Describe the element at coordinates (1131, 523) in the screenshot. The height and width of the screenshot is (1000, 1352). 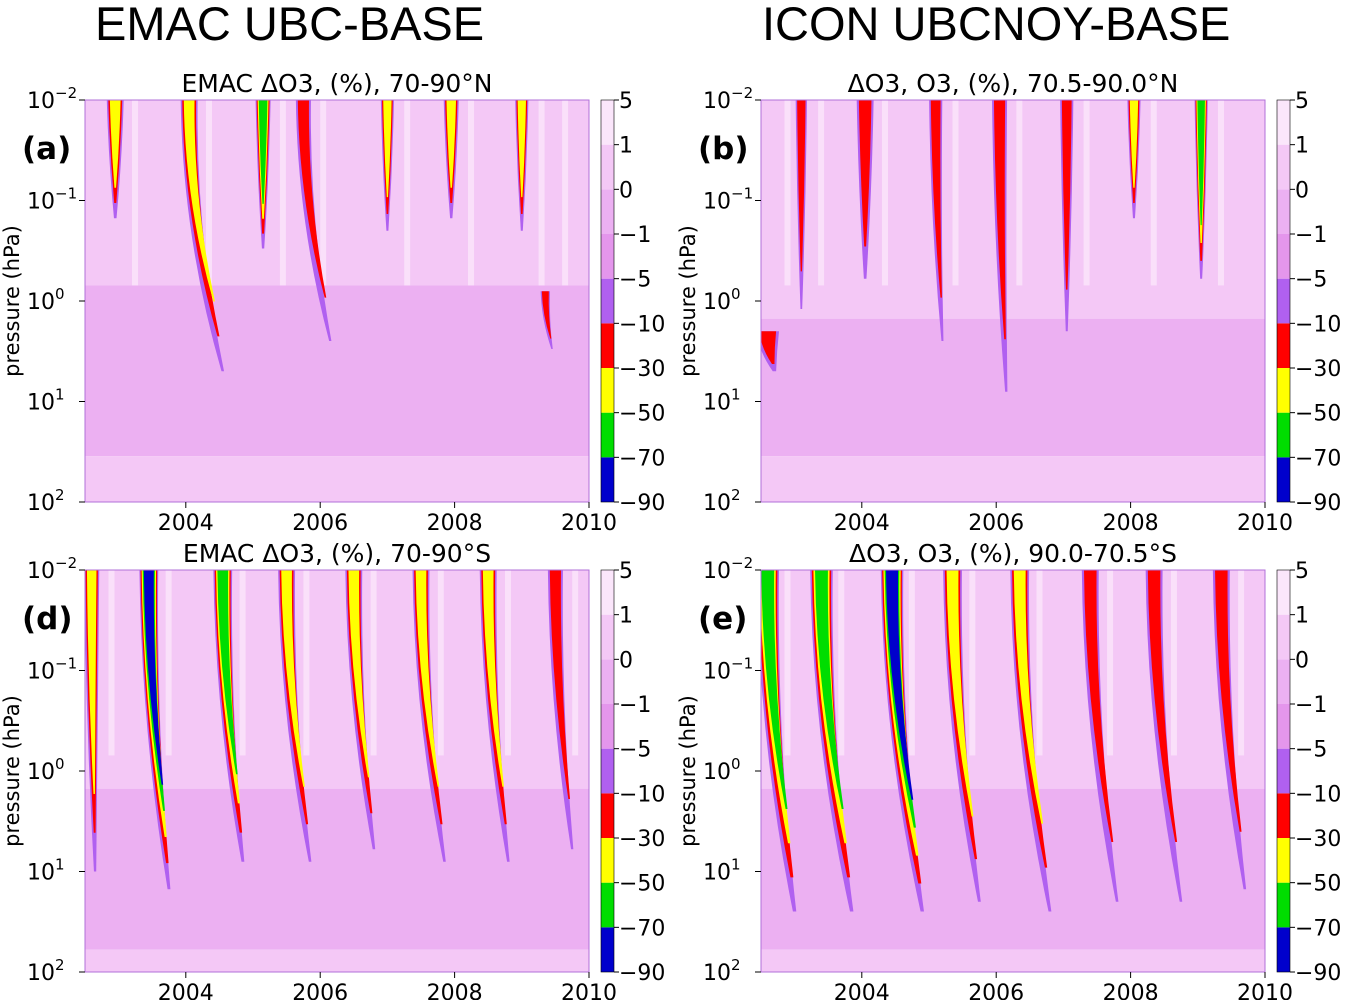
I see `x-tick-label: 2008` at that location.